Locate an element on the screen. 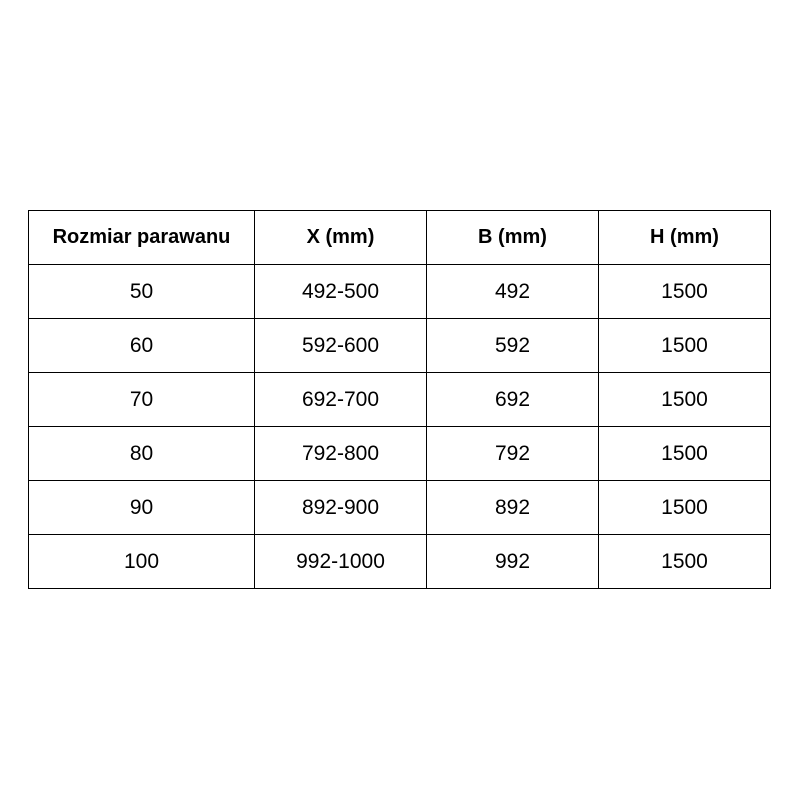  cell-b: 492 is located at coordinates (512, 291).